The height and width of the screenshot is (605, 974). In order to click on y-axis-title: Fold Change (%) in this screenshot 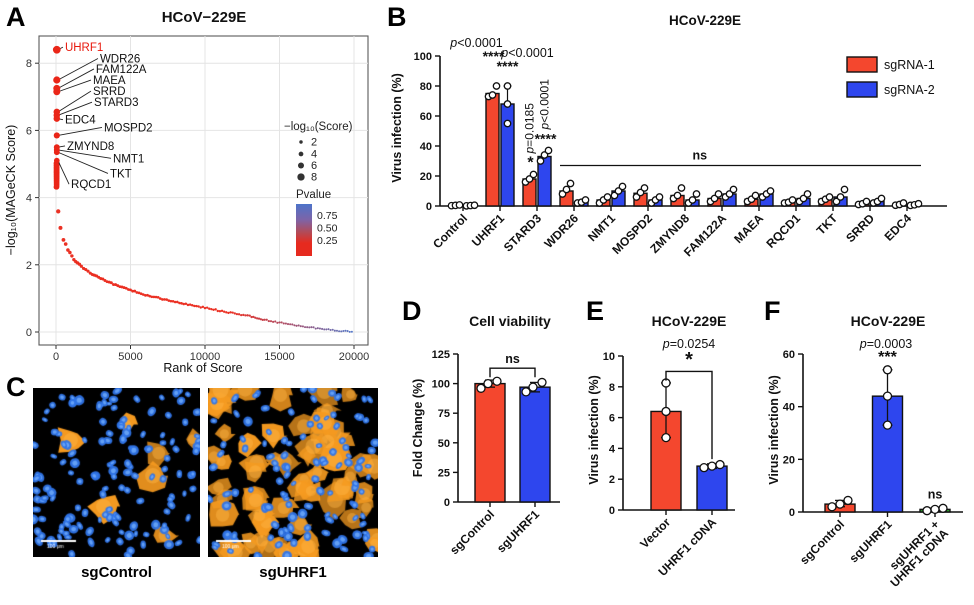, I will do `click(418, 428)`.